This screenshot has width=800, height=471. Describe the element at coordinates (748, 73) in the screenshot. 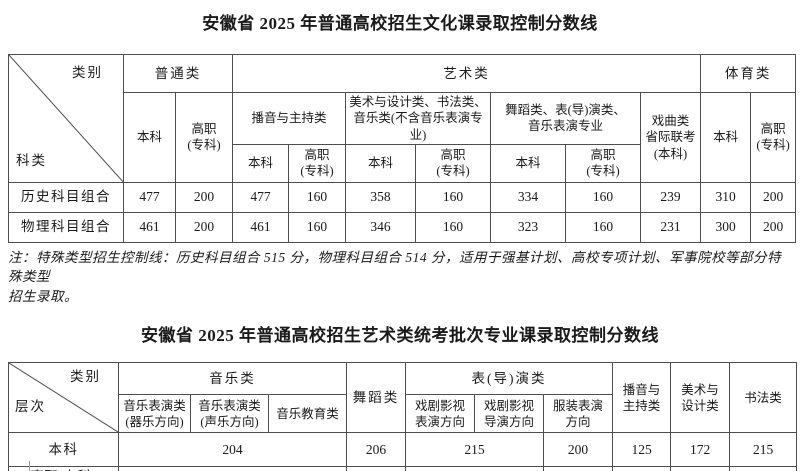

I see `group-sports: 体育类` at that location.